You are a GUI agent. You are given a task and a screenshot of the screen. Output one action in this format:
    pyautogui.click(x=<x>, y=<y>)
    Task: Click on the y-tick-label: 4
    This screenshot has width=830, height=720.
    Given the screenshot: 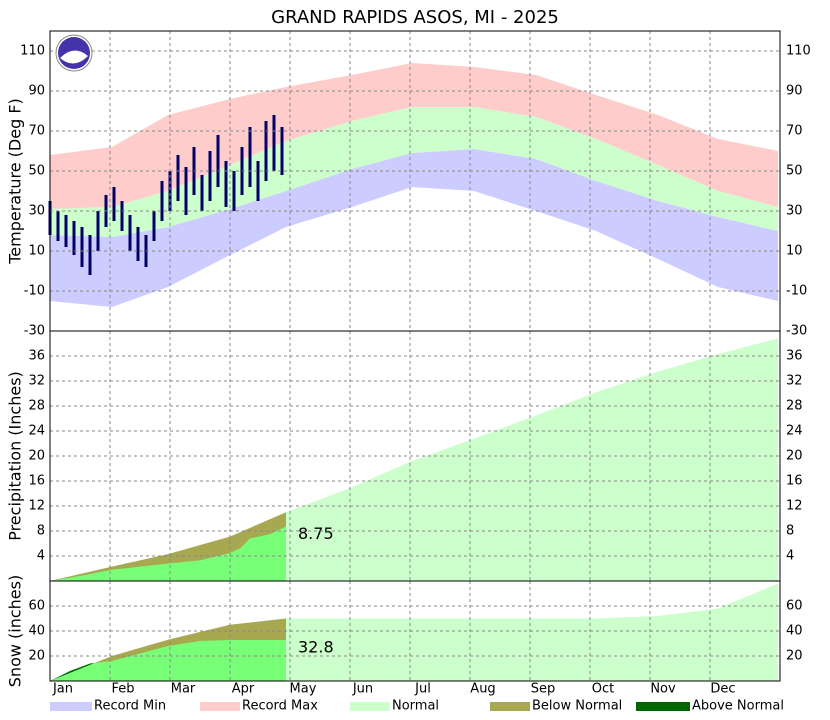 What is the action you would take?
    pyautogui.click(x=41, y=556)
    